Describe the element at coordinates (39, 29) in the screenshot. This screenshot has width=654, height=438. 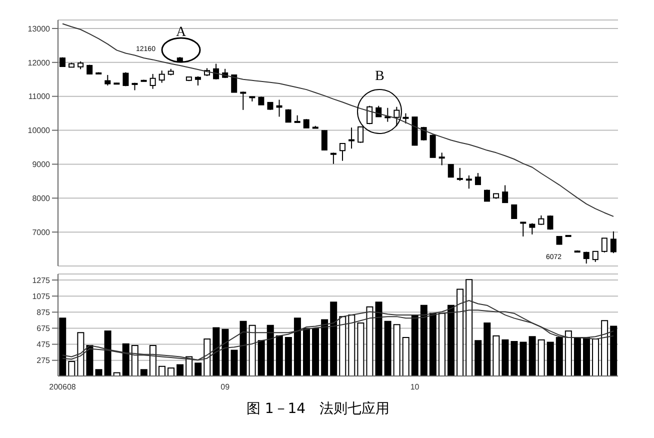
I see `y-tick-label: 13000` at that location.